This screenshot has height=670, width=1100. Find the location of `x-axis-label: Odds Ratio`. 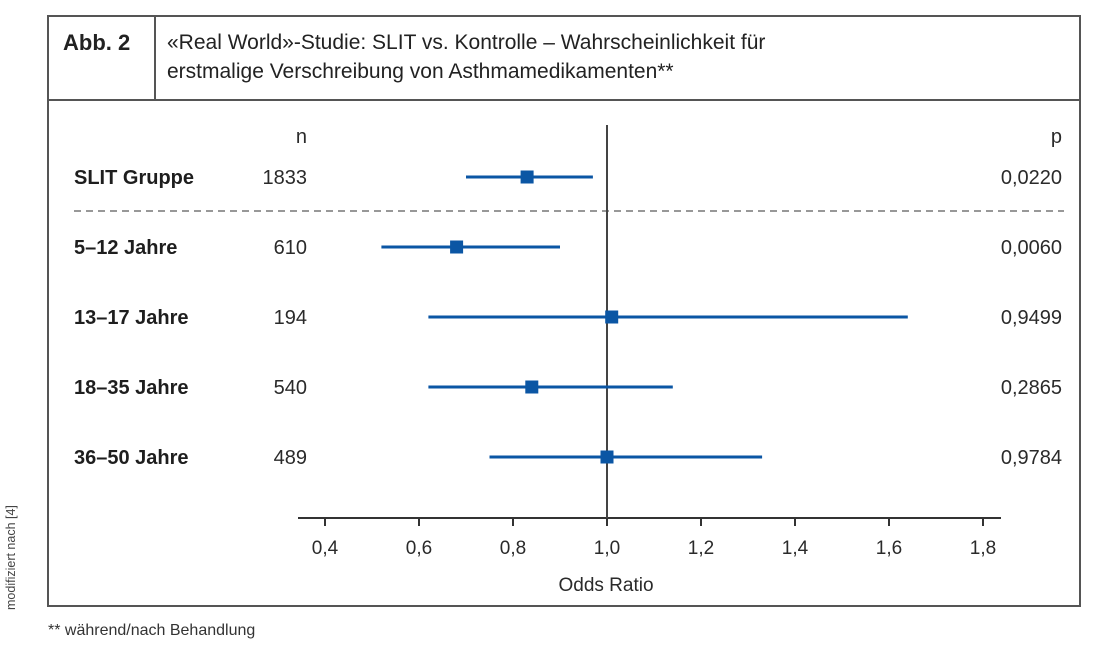

x-axis-label: Odds Ratio is located at coordinates (605, 585).